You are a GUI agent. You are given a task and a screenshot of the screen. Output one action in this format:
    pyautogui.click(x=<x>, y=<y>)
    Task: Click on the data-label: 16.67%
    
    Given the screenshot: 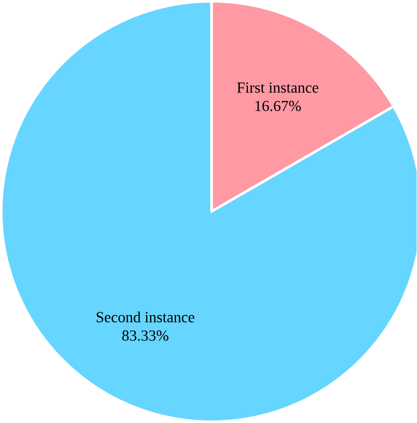 What is the action you would take?
    pyautogui.click(x=279, y=106)
    